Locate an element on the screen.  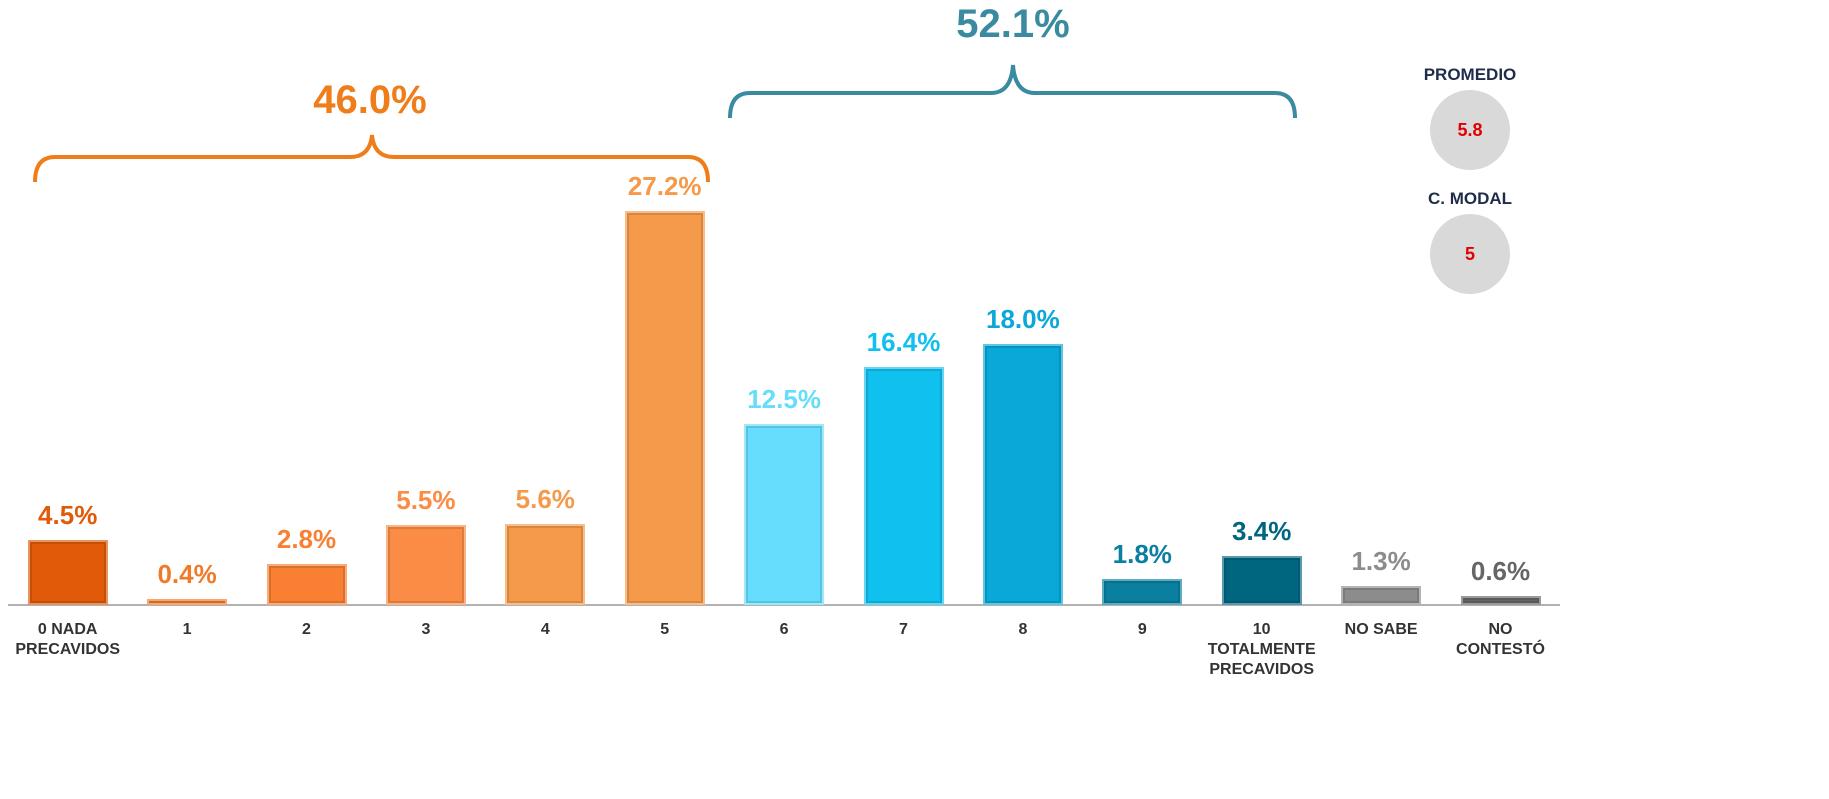
x-tick-label: NO SABE is located at coordinates (1381, 629).